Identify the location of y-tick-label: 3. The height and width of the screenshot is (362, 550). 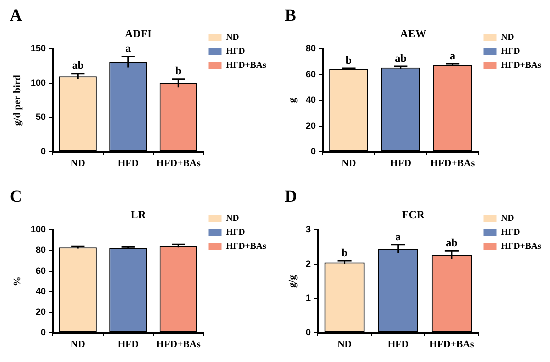
(309, 229).